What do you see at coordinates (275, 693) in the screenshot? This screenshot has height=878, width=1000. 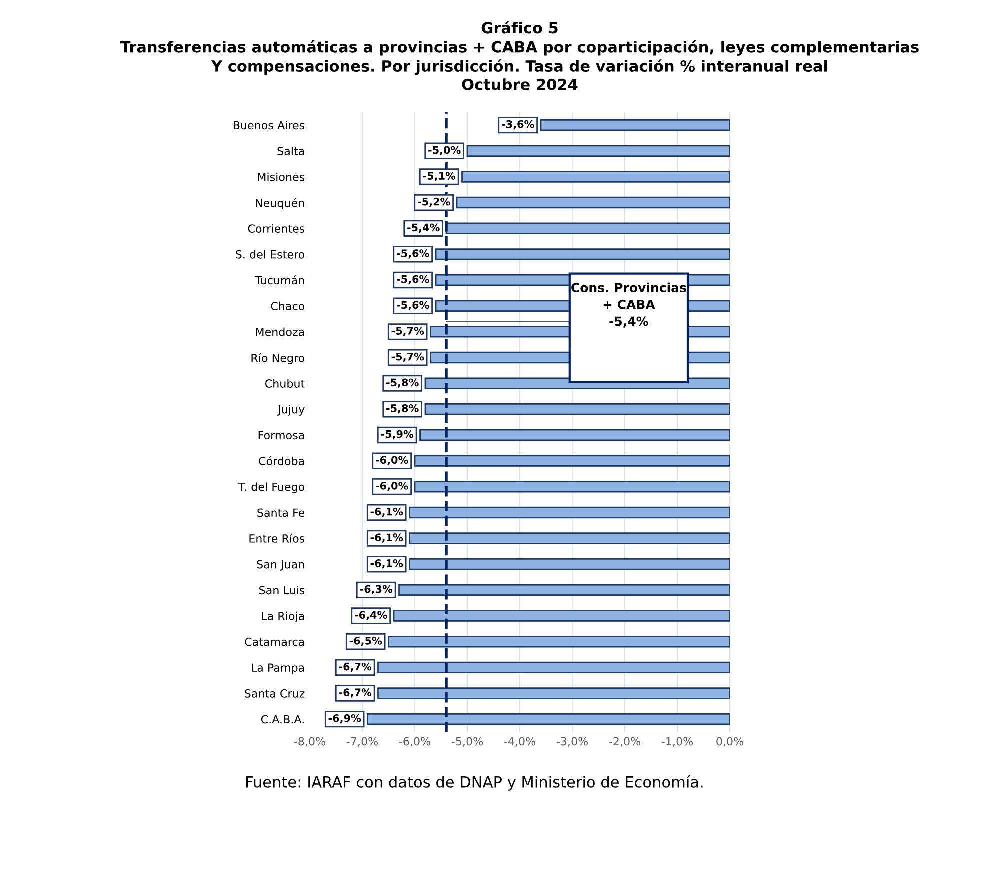 I see `y-tick-label: Santa Cruz` at bounding box center [275, 693].